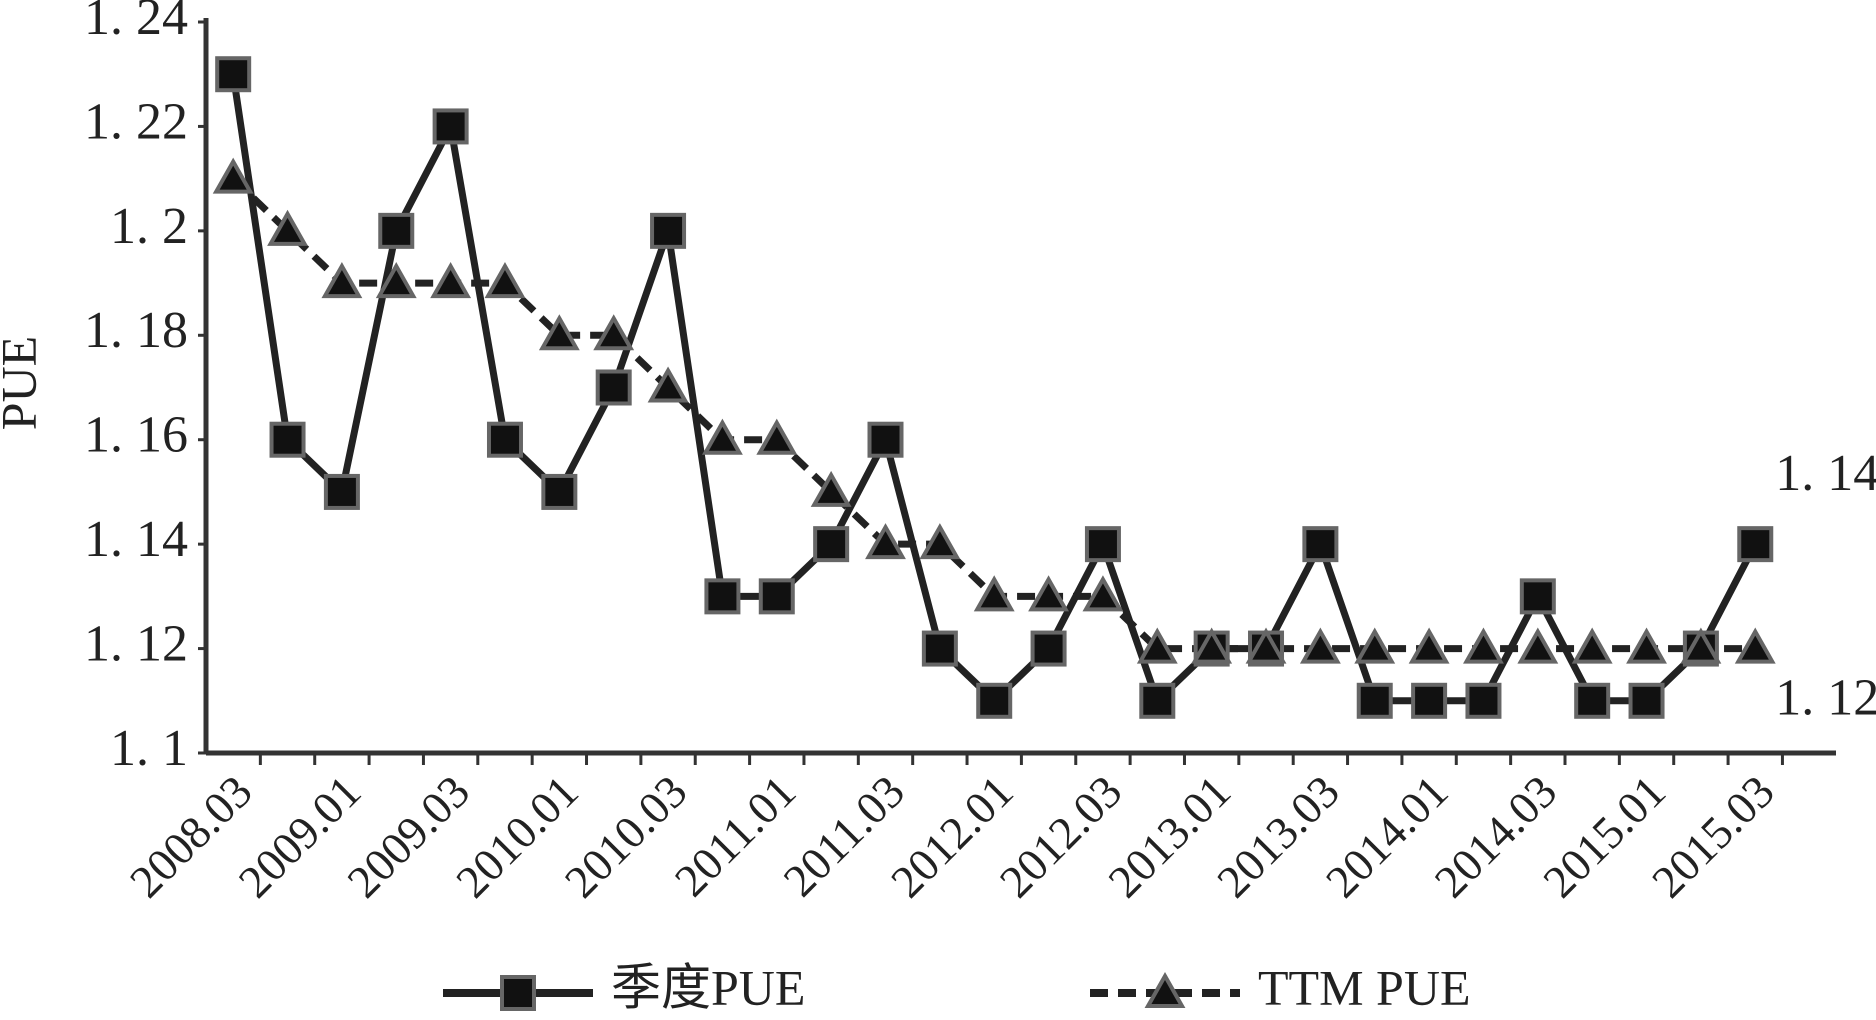 The height and width of the screenshot is (1020, 1876). Describe the element at coordinates (136, 644) in the screenshot. I see `y-tick-label: 1. 12` at that location.